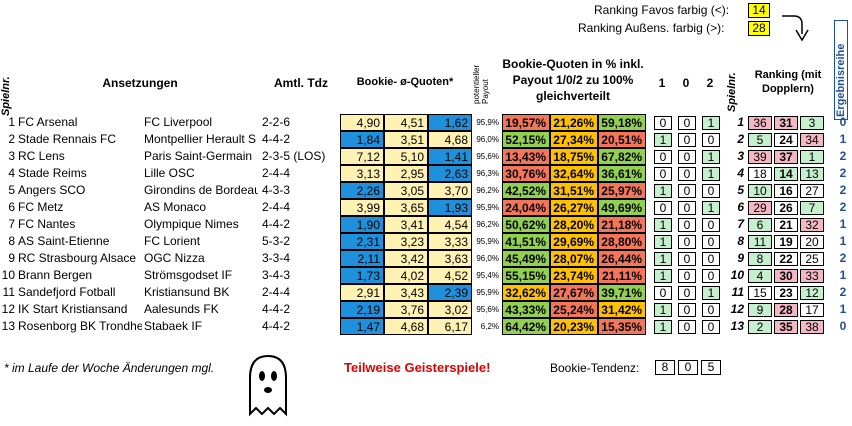 Image resolution: width=852 pixels, height=426 pixels. I want to click on percent-p2: 21,11%, so click(622, 275).